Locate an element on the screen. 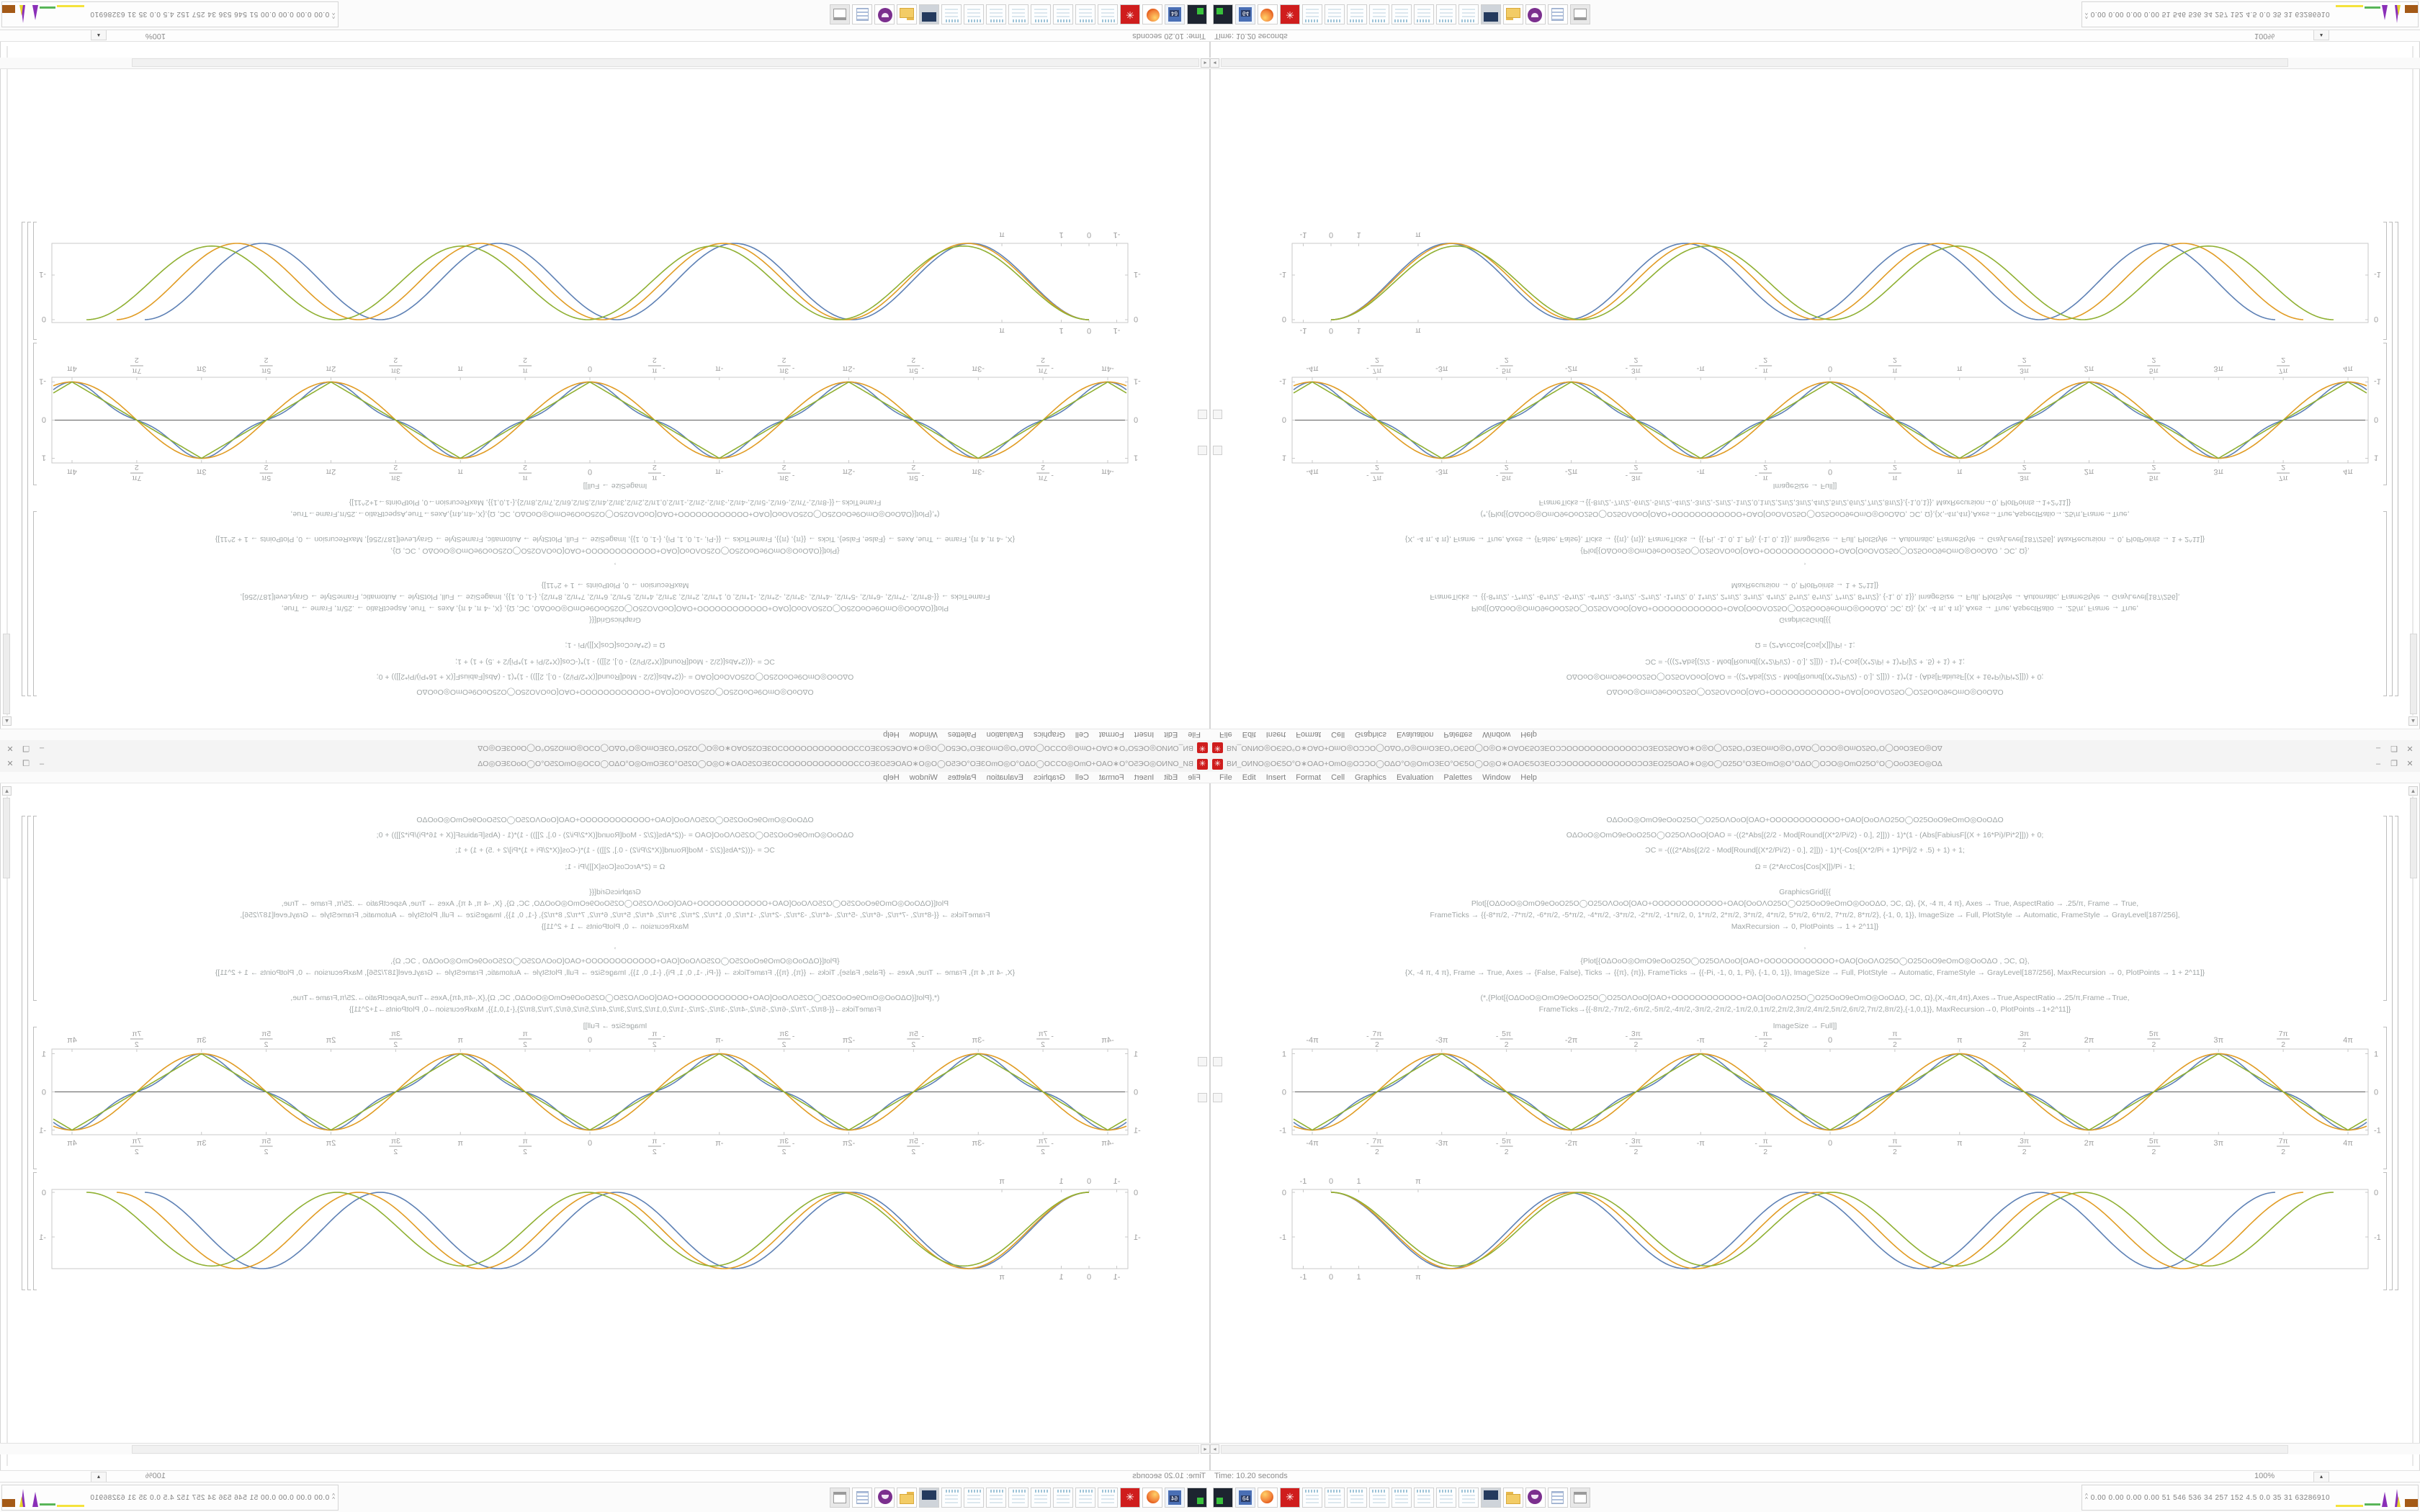 This screenshot has height=1512, width=2420. cell-bracket-plot1 is located at coordinates (2385, 414).